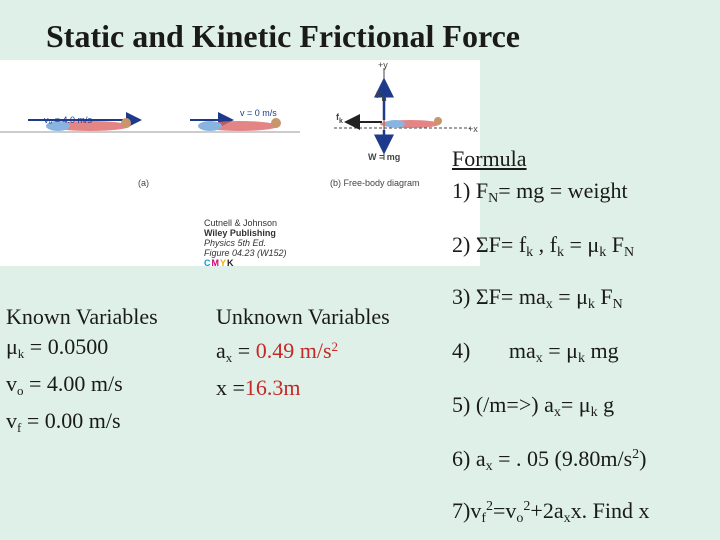  Describe the element at coordinates (411, 122) in the screenshot. I see `sliding-person-fbd-icon` at that location.